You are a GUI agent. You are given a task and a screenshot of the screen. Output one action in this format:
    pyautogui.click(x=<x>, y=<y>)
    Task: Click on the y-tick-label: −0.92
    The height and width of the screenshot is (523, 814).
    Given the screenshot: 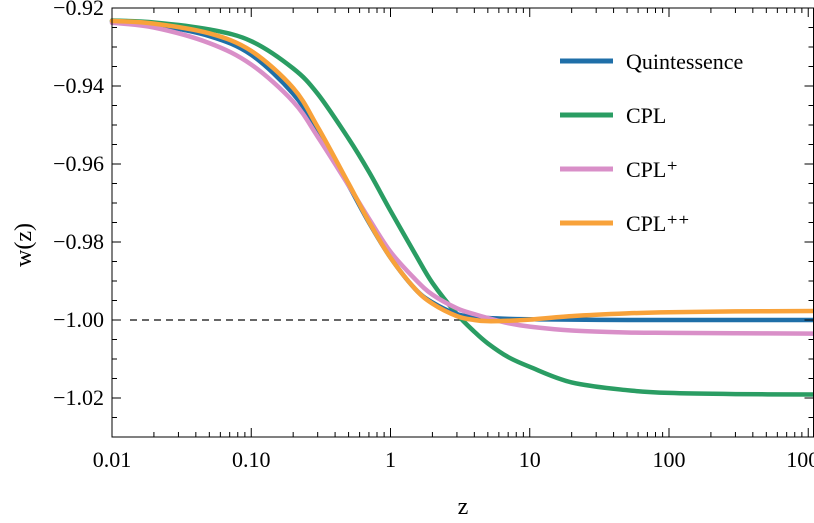 What is the action you would take?
    pyautogui.click(x=78, y=10)
    